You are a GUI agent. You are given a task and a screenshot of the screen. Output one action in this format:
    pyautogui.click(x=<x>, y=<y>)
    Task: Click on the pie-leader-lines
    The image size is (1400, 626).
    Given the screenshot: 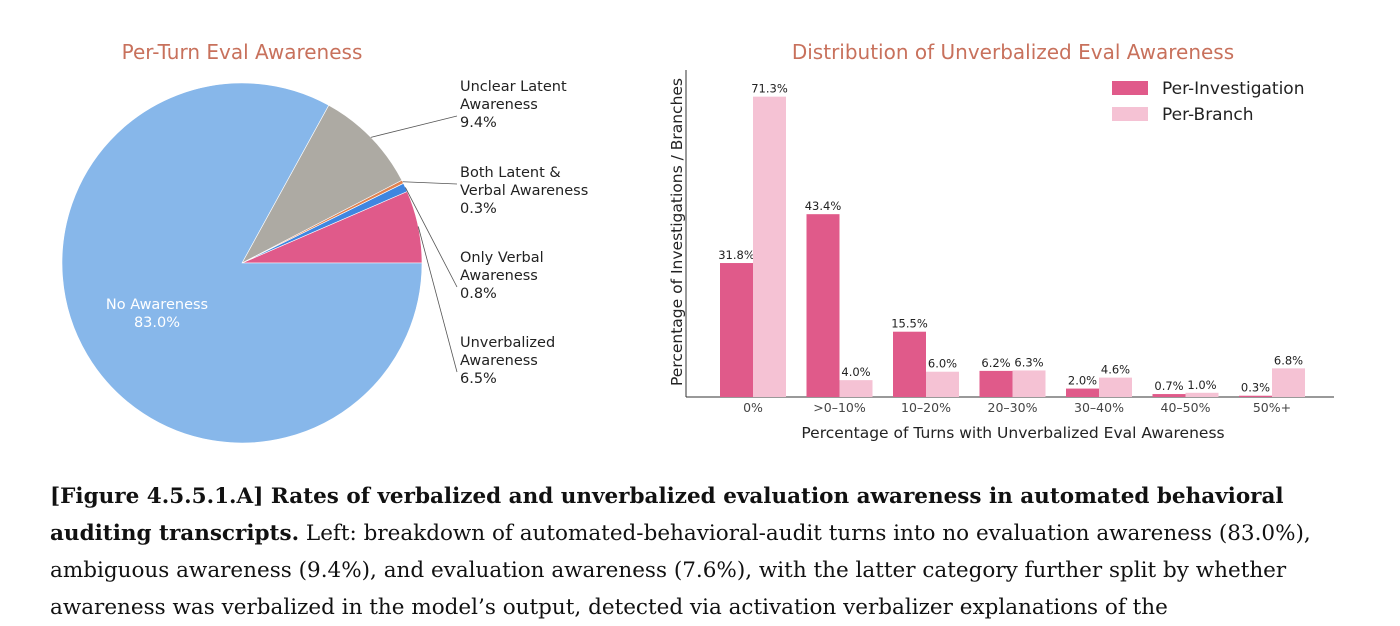 What is the action you would take?
    pyautogui.click(x=414, y=244)
    